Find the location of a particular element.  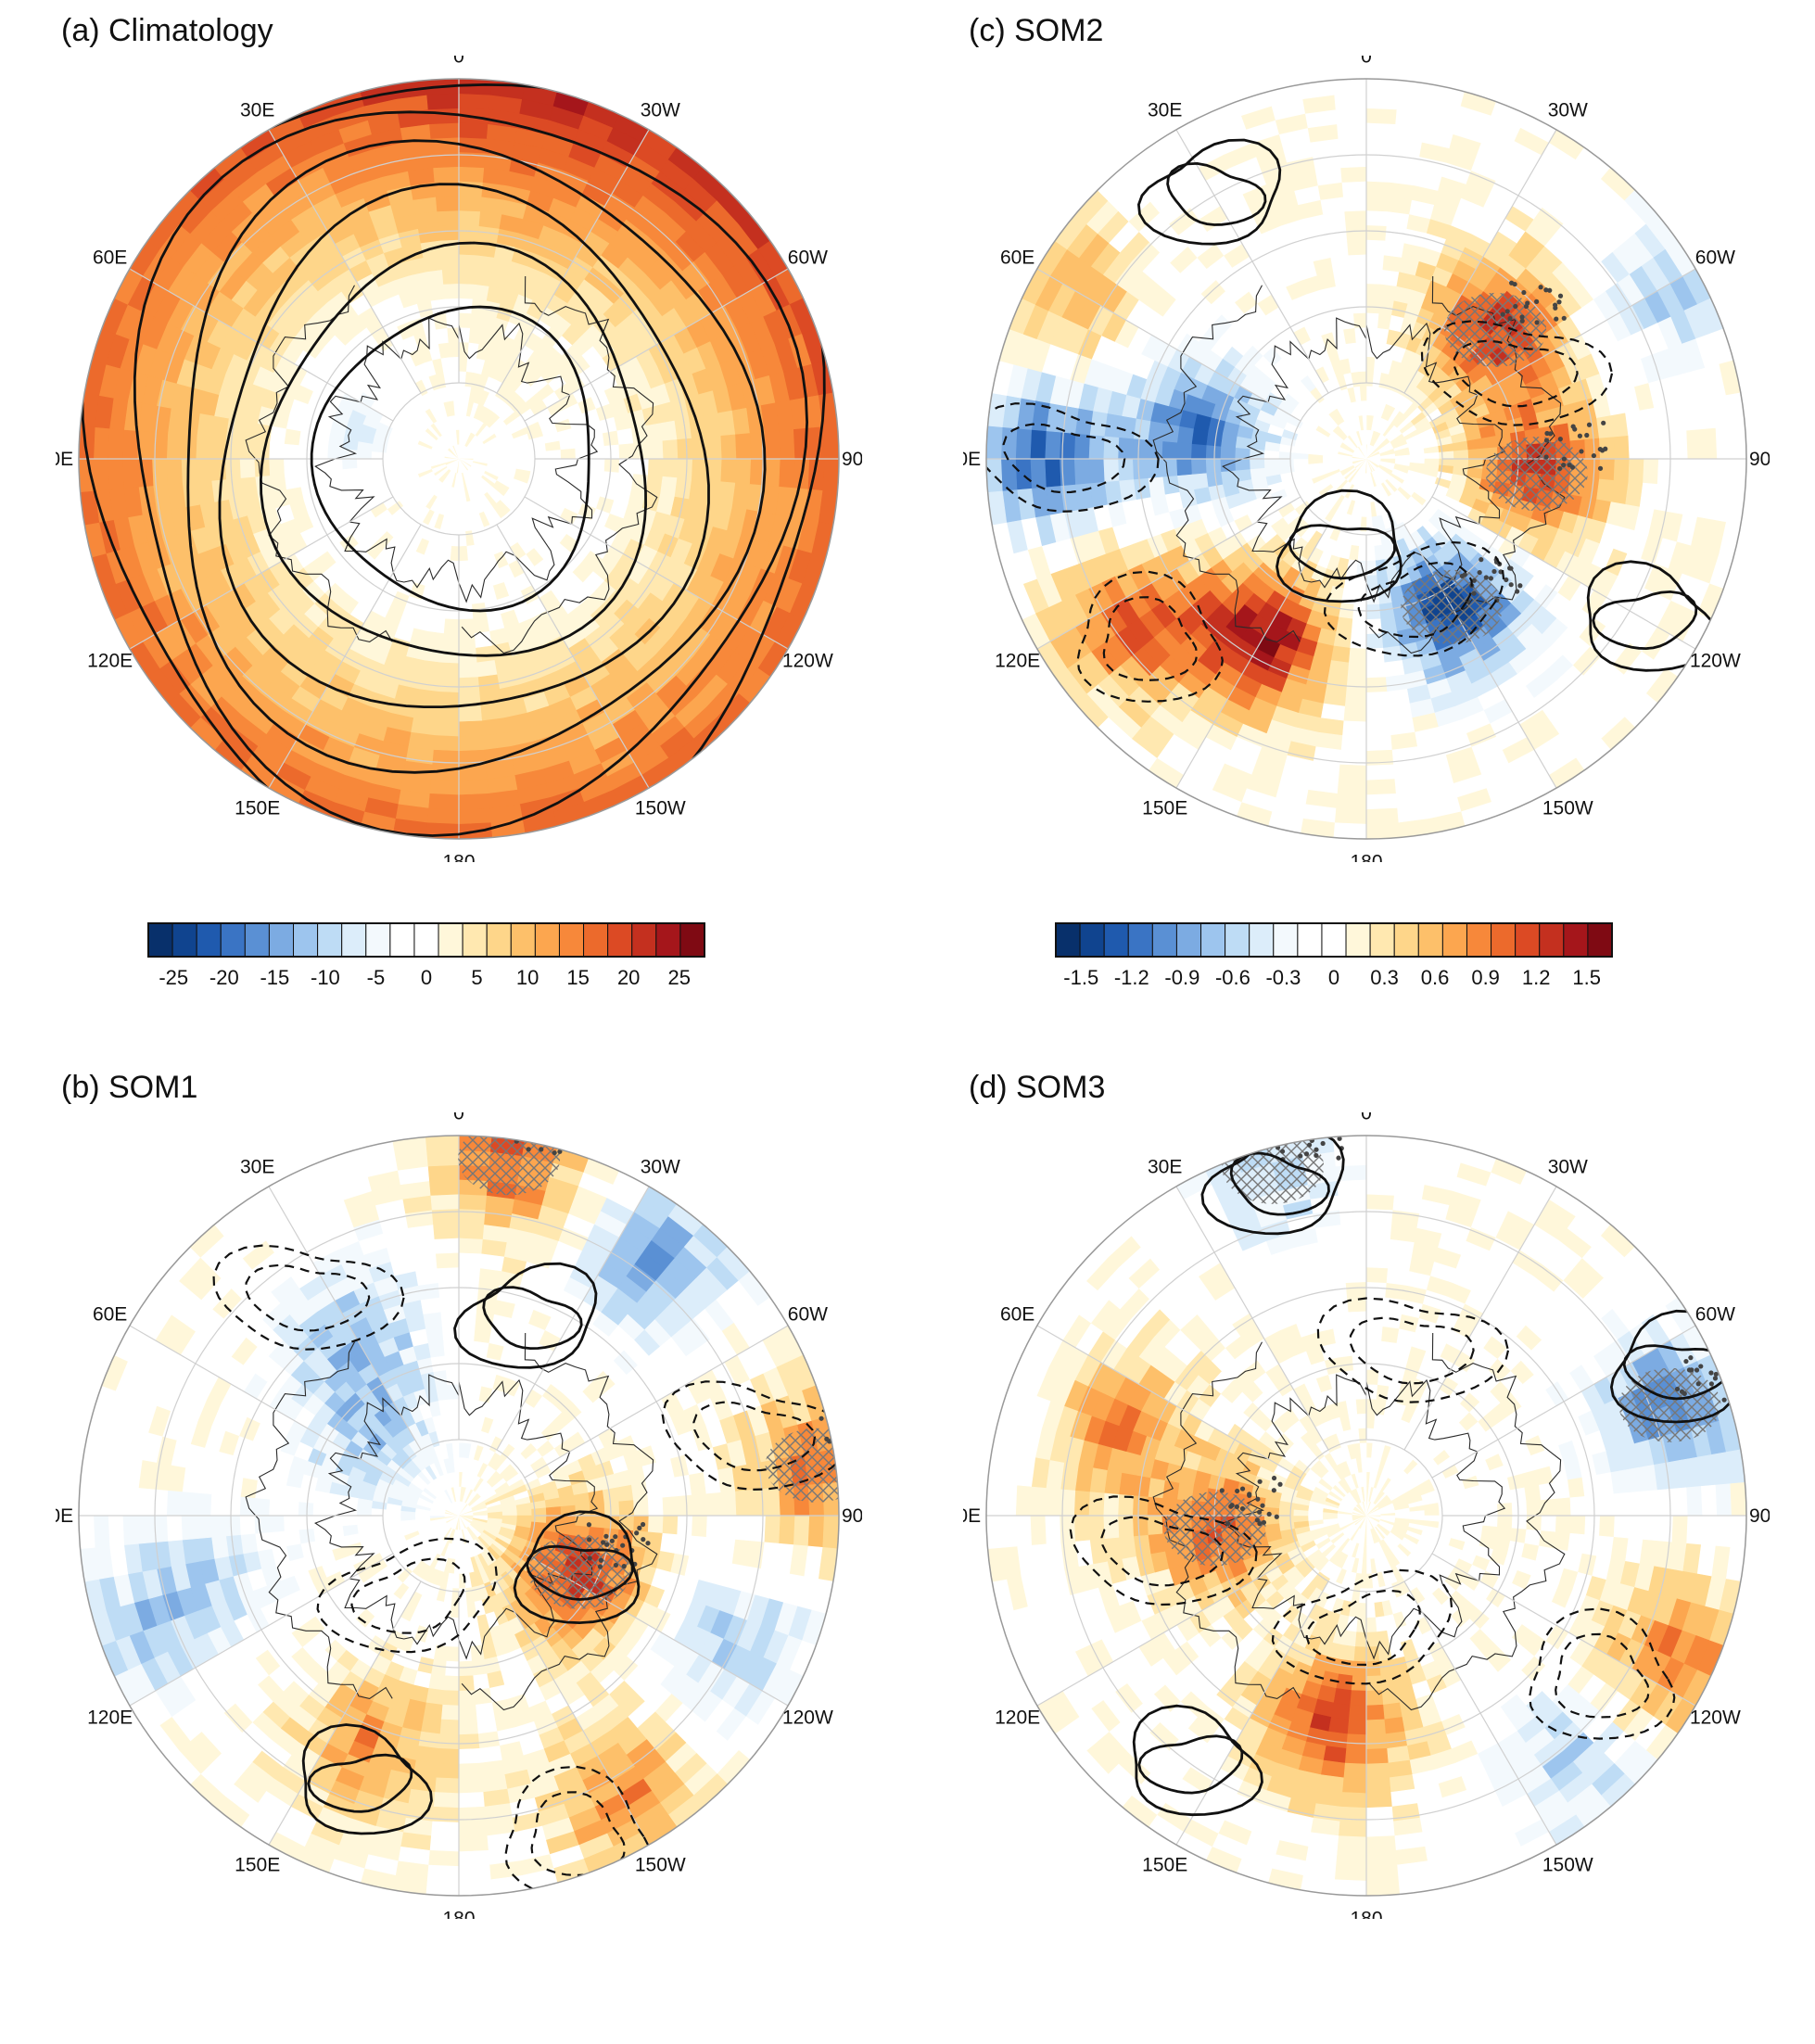

colorbar-tick-label: 1.2 is located at coordinates (1537, 978).